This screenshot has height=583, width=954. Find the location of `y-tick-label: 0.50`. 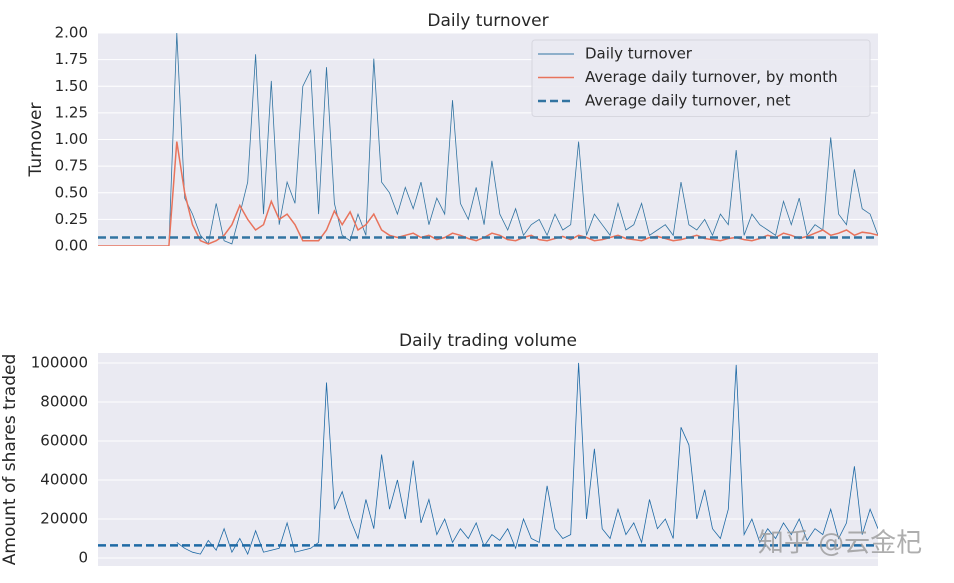

y-tick-label: 0.50 is located at coordinates (71, 192).